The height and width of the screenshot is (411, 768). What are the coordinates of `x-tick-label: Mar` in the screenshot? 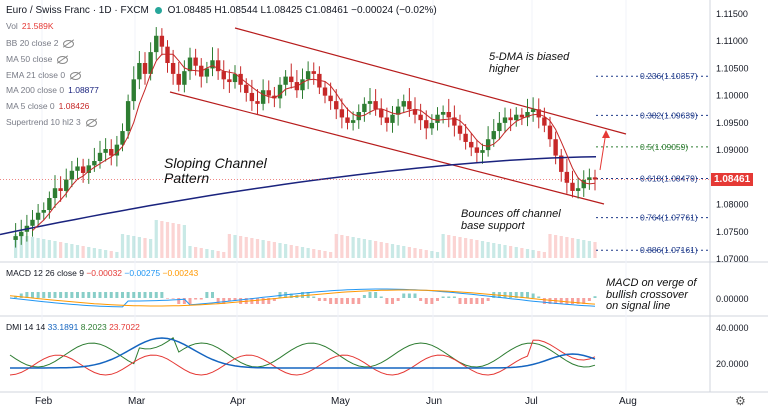 It's located at (137, 401).